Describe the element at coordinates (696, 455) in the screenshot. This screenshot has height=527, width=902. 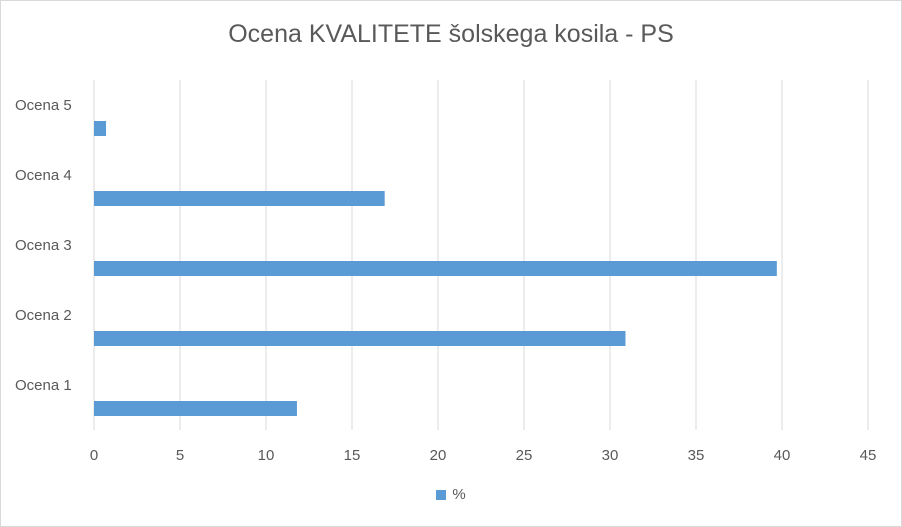
I see `x-tick-label: 35` at that location.